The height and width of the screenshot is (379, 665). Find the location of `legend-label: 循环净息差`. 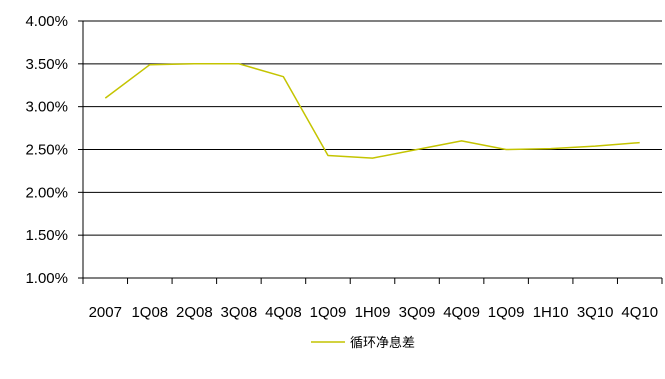

legend-label: 循环净息差 is located at coordinates (382, 343).